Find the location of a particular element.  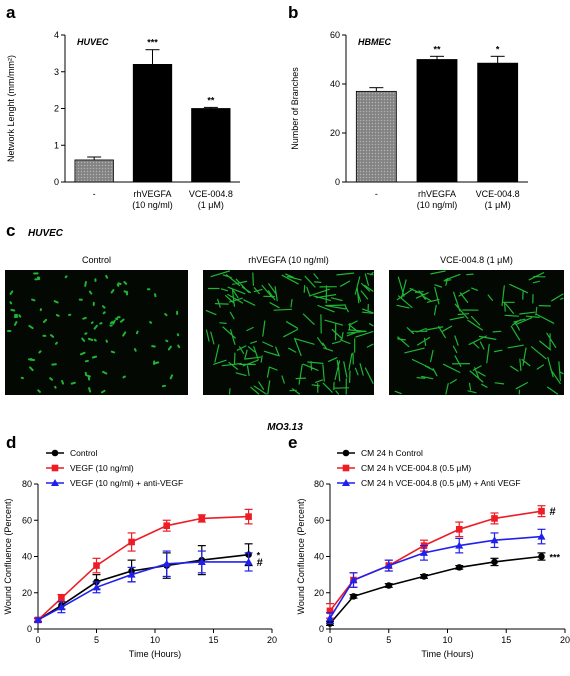

y-tick-label: 2 is located at coordinates (56, 109).